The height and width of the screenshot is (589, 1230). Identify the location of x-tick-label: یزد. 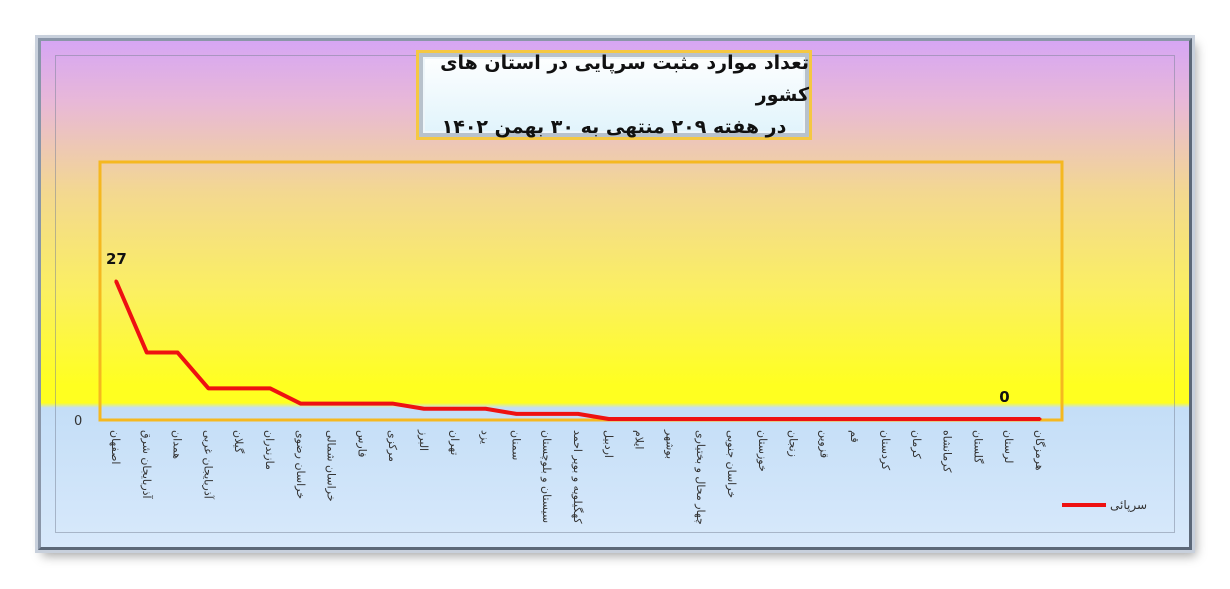
(485, 437).